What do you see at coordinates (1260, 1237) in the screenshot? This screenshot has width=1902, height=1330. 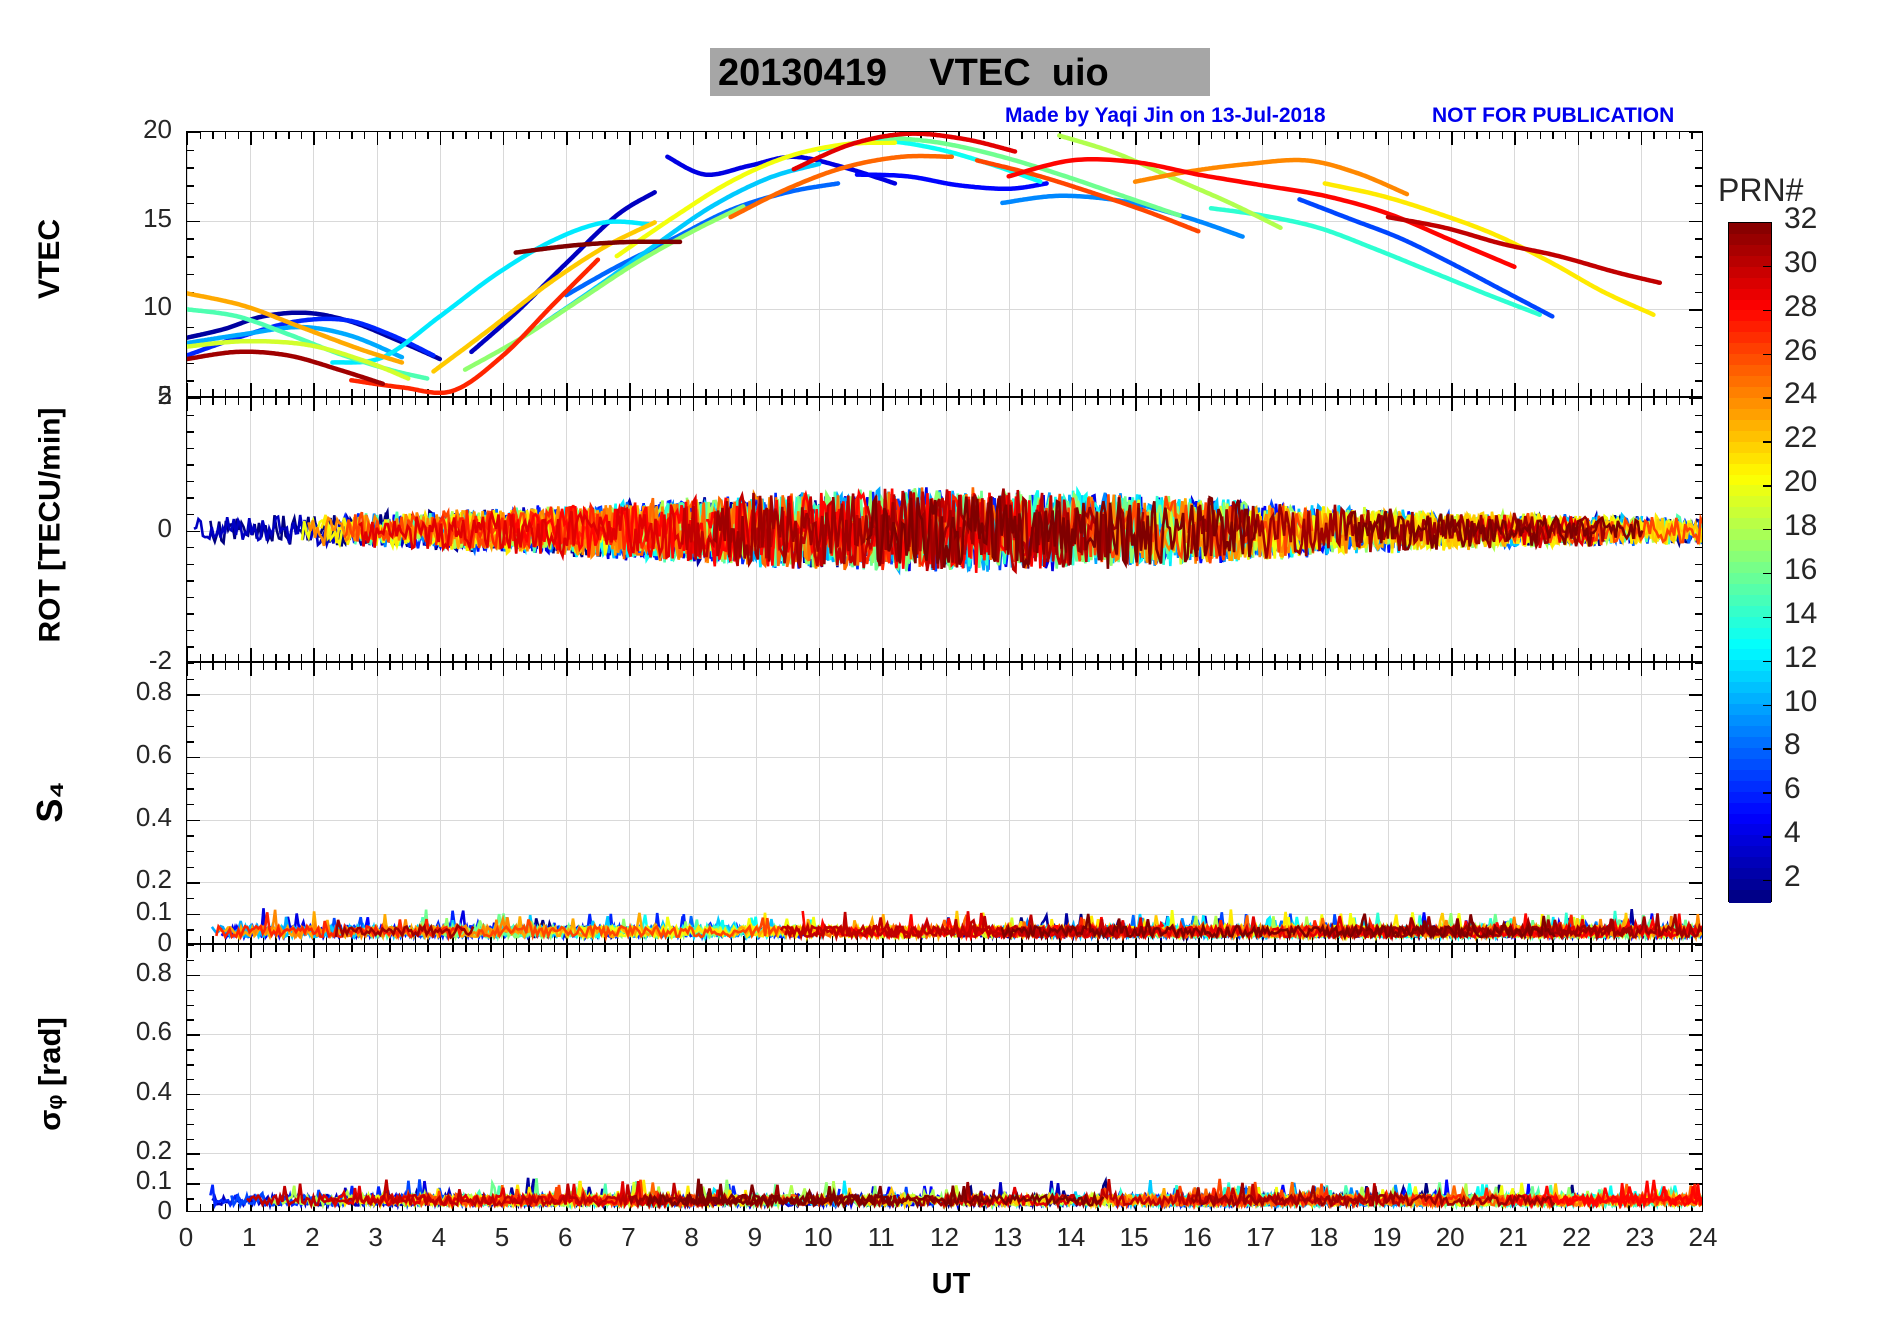 I see `x-tick-label: 17` at bounding box center [1260, 1237].